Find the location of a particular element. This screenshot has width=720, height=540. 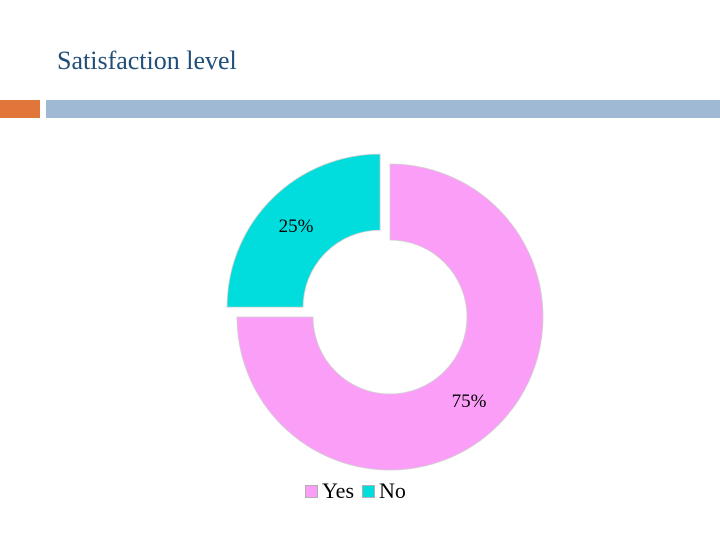

title-rule-bar is located at coordinates (383, 109).